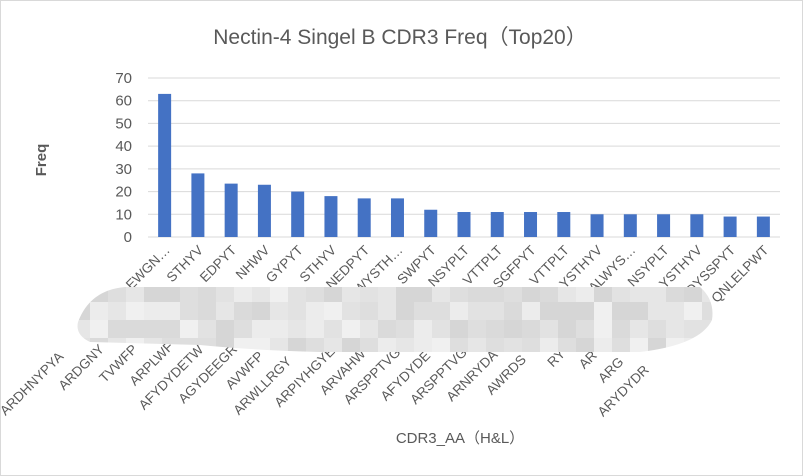 This screenshot has height=476, width=803. What do you see at coordinates (41, 160) in the screenshot?
I see `y-axis-label: Freq` at bounding box center [41, 160].